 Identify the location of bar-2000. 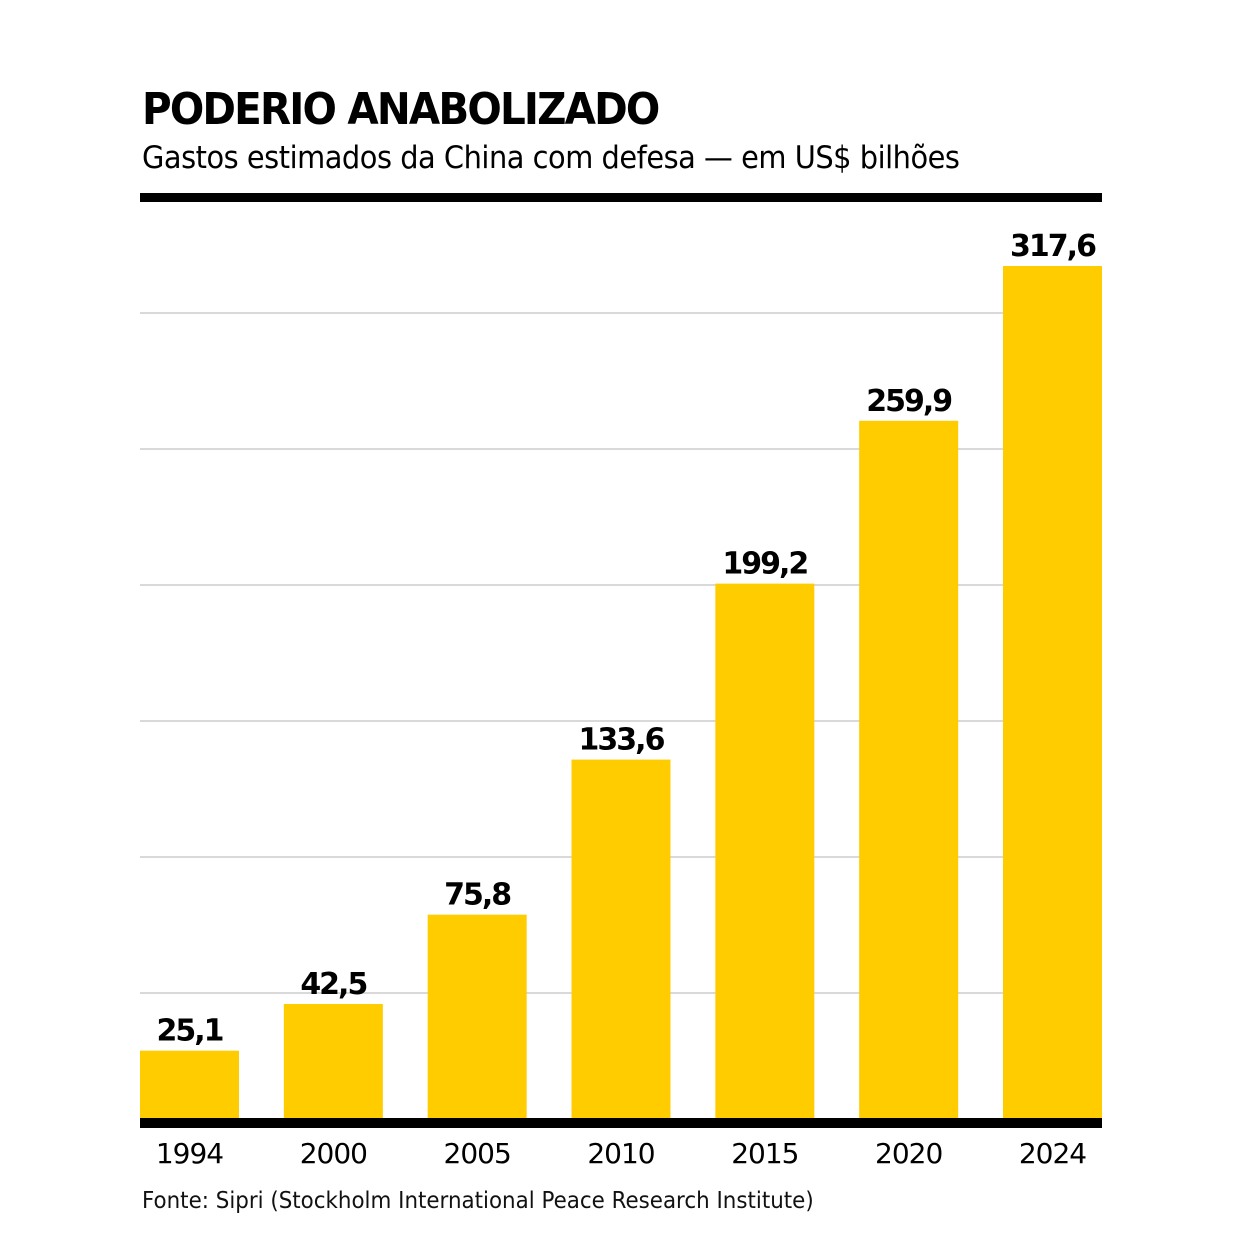
(333, 1060).